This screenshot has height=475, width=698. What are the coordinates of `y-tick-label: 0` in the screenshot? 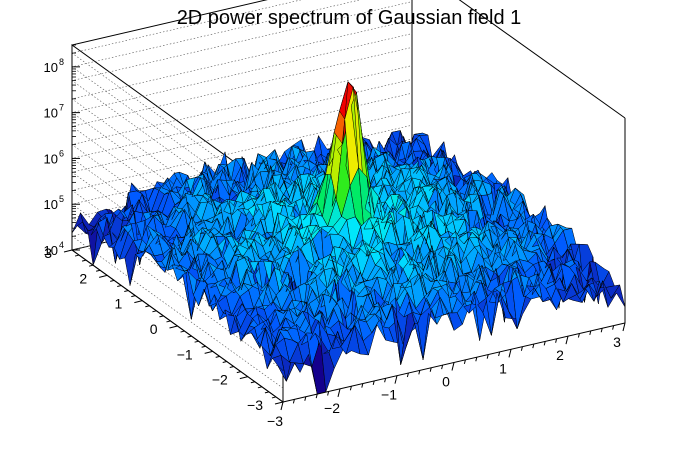 It's located at (154, 329).